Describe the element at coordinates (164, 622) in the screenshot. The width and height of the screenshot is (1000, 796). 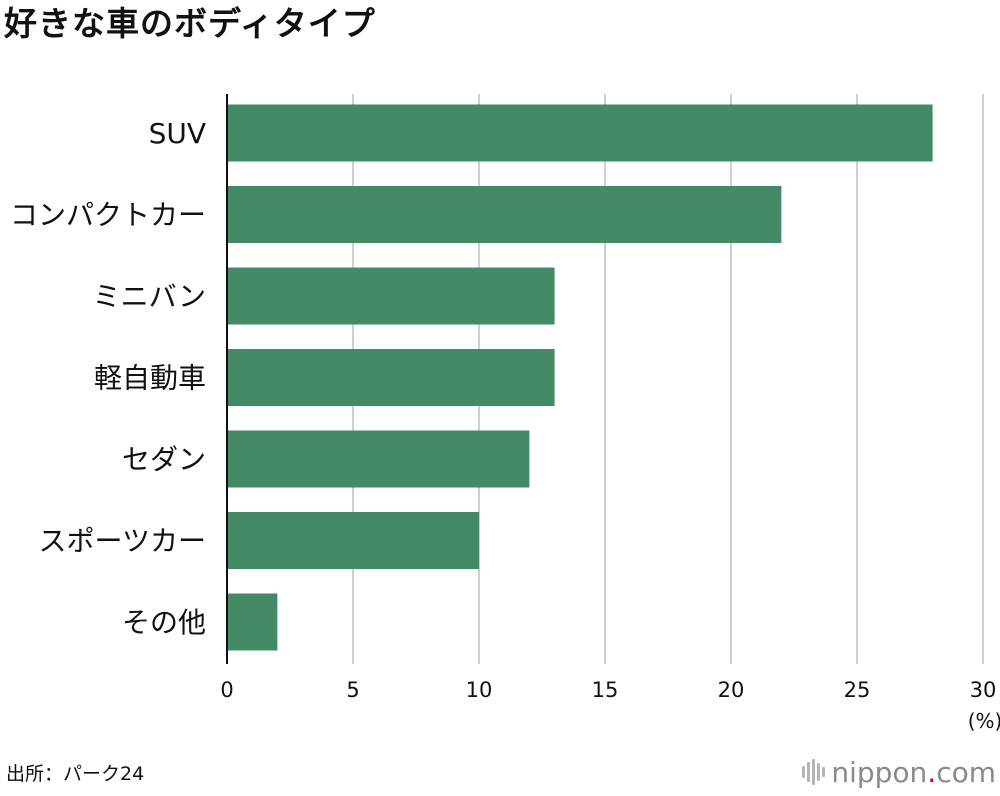
I see `category-label: その他` at that location.